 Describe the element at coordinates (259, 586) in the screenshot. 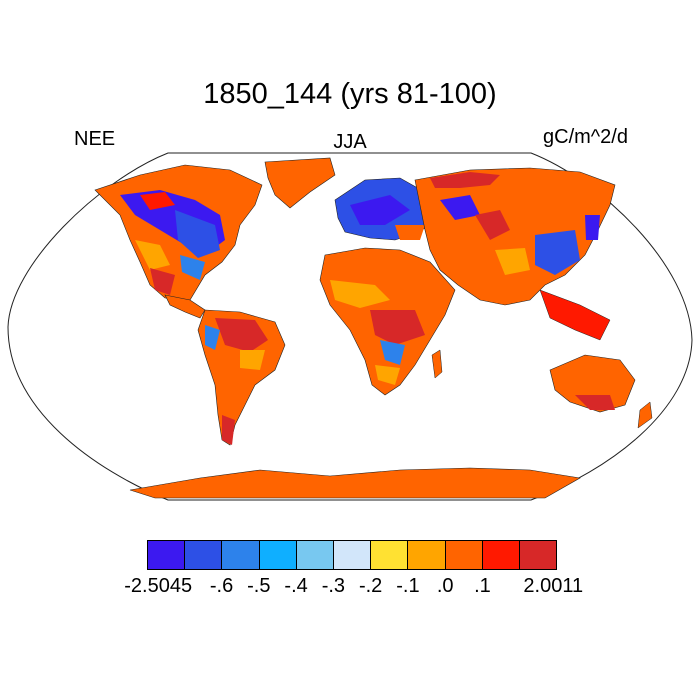

I see `colorbar-tick-label: -.5` at that location.